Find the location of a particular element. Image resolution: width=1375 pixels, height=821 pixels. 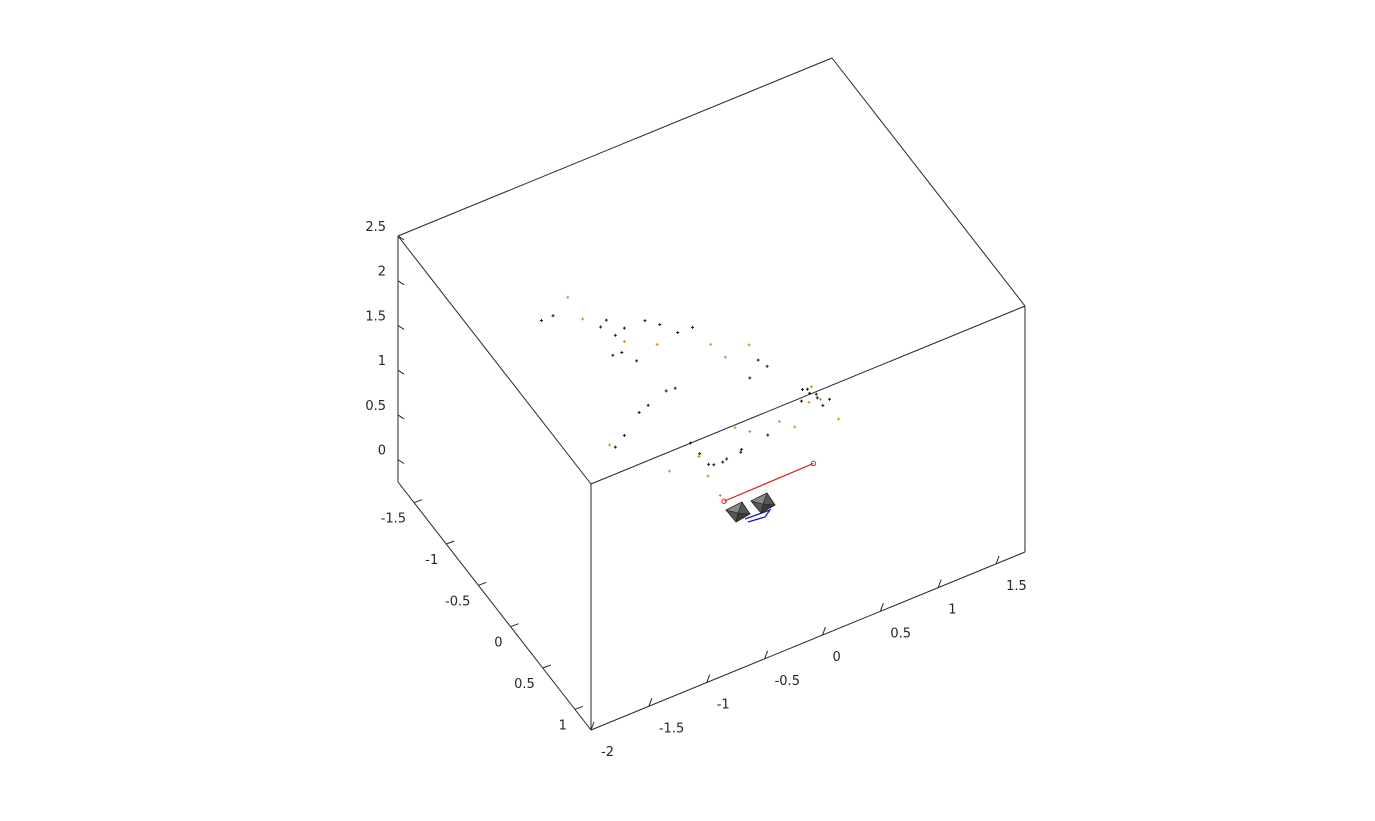

x-tick-label: 1.5 is located at coordinates (1016, 586).